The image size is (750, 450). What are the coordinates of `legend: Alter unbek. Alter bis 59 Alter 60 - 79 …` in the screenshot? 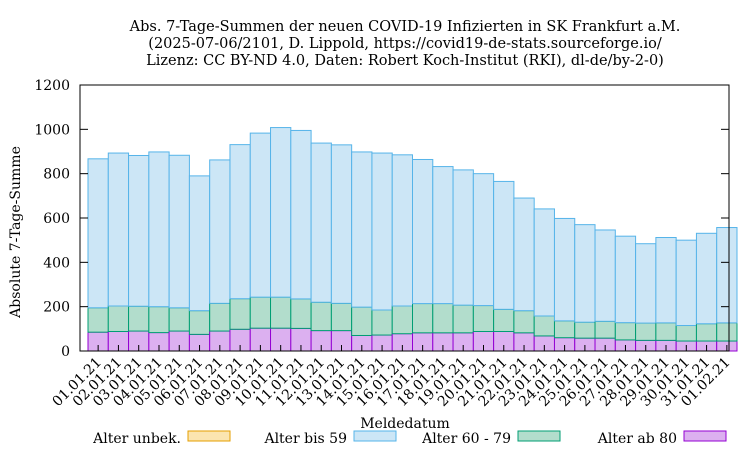 It's located at (409, 438).